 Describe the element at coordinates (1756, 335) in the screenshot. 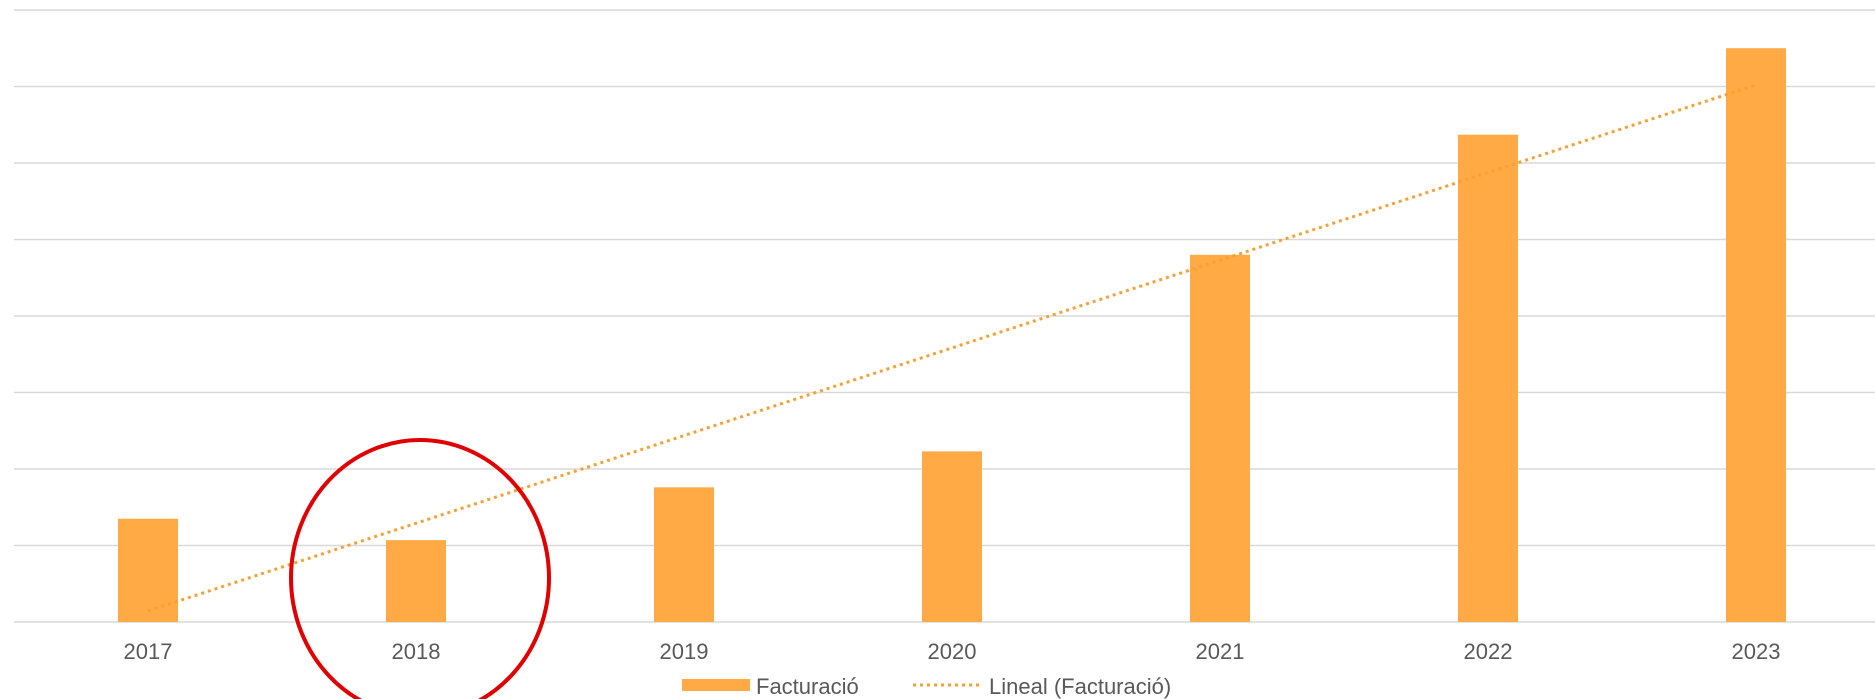

I see `bar-2023` at that location.